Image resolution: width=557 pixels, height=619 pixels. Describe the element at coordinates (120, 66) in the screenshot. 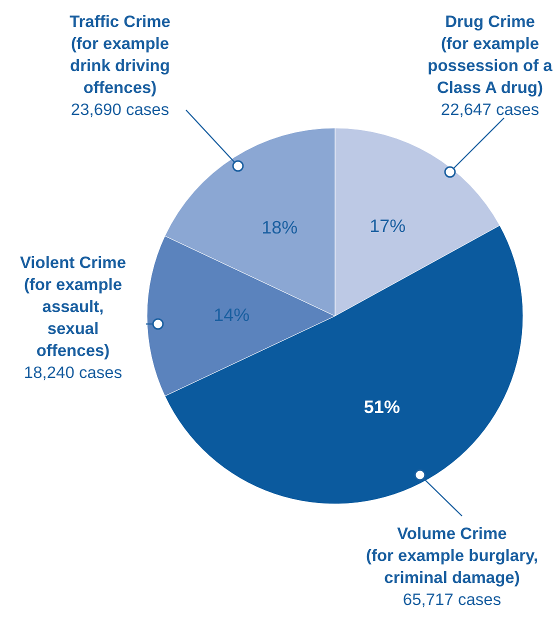

I see `slice-label: Traffic Crime (for example drink driving offences) 23,690 cases` at that location.